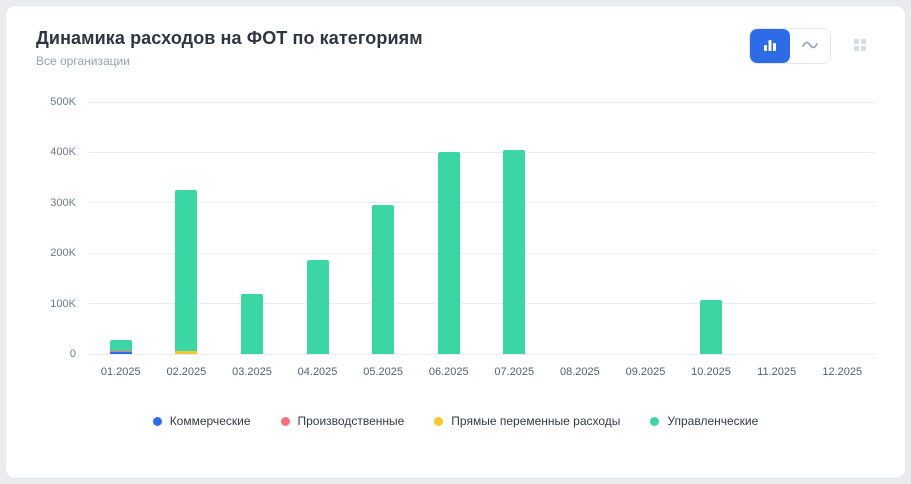 The width and height of the screenshot is (911, 484). Describe the element at coordinates (63, 202) in the screenshot. I see `y-tick-label: 300K` at that location.